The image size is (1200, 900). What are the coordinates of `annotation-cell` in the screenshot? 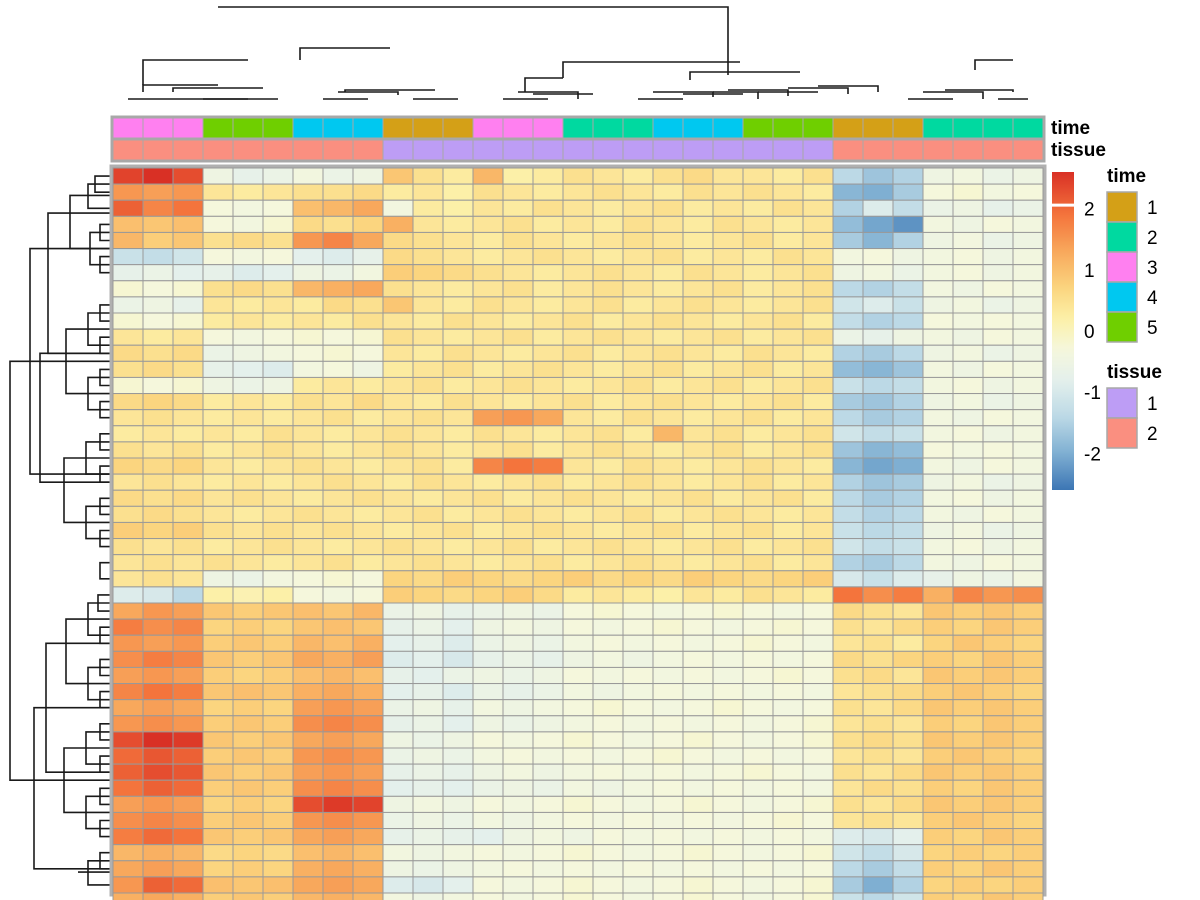 It's located at (818, 128).